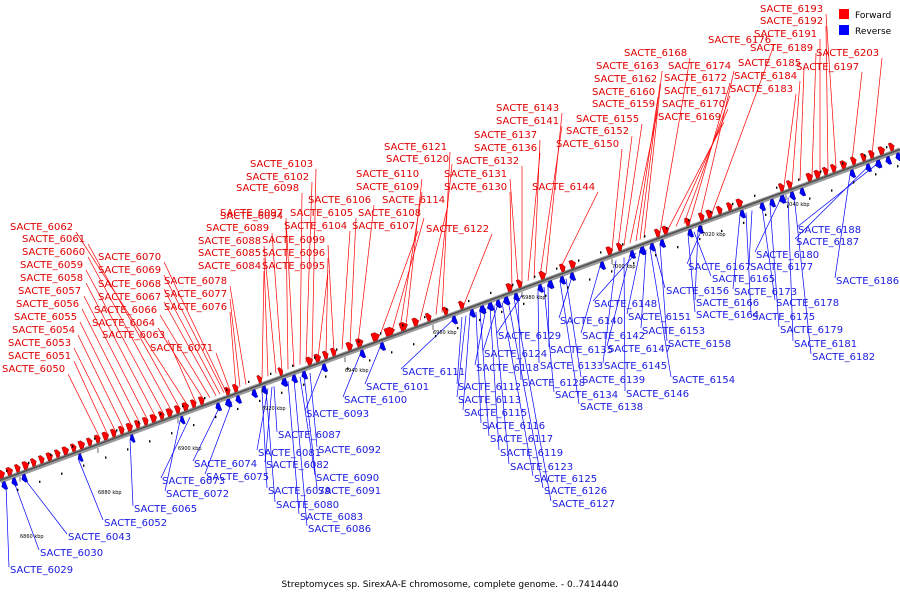 This screenshot has width=900, height=600. Describe the element at coordinates (541, 467) in the screenshot. I see `reverse-gene-label: SACTE_6123` at that location.